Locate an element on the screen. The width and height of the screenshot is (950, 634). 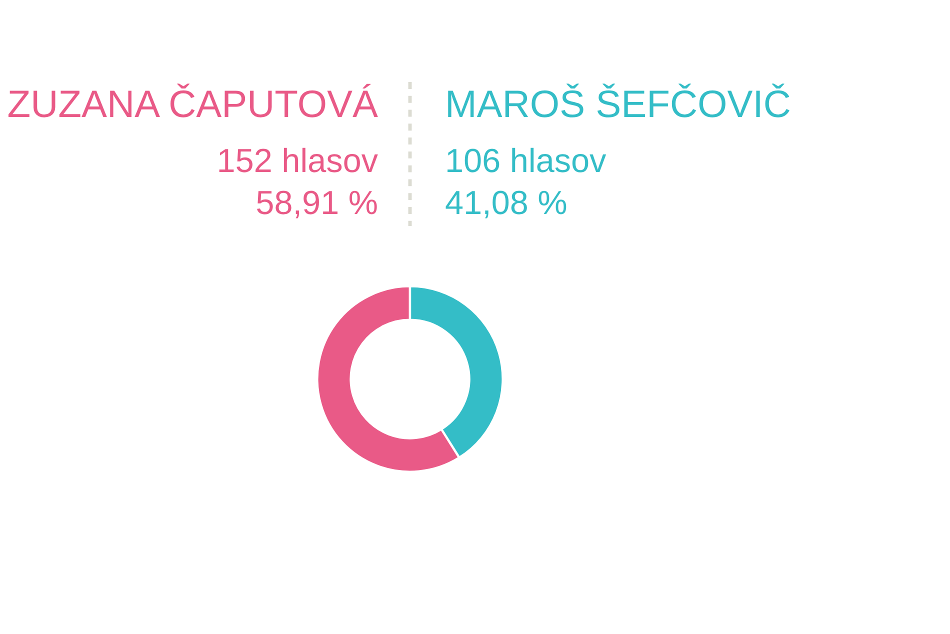
data-label: 106 hlasov 41,08 % is located at coordinates (526, 183).